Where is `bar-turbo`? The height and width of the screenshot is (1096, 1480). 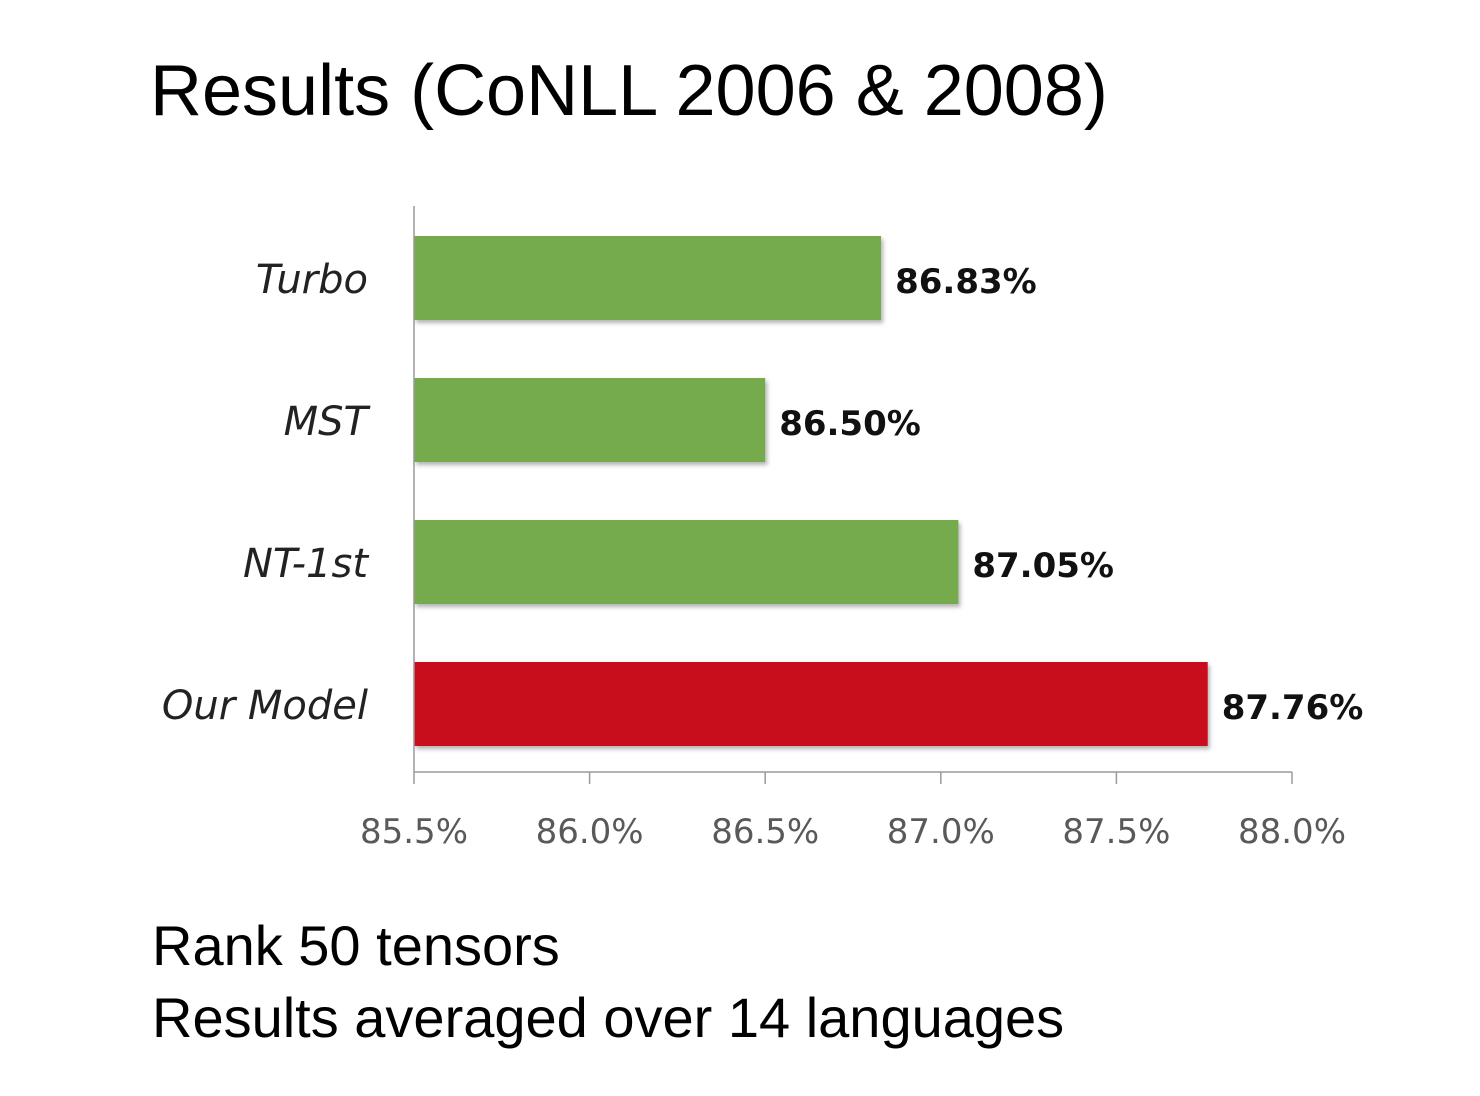
bar-turbo is located at coordinates (648, 278).